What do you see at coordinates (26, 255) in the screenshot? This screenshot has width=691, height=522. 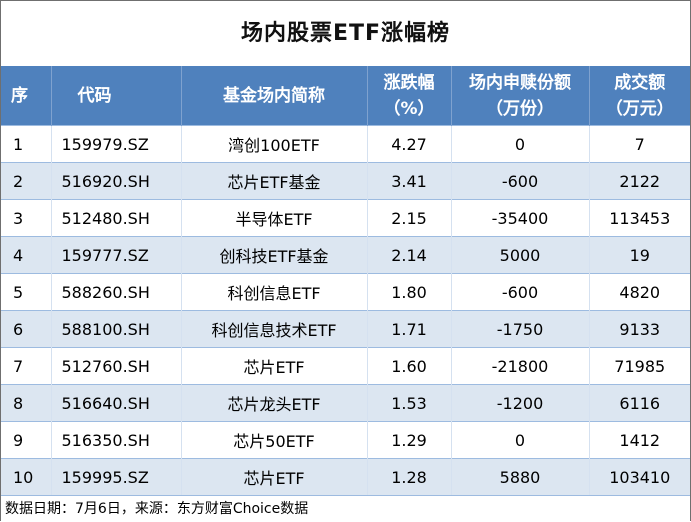 I see `cell-rank: 4` at bounding box center [26, 255].